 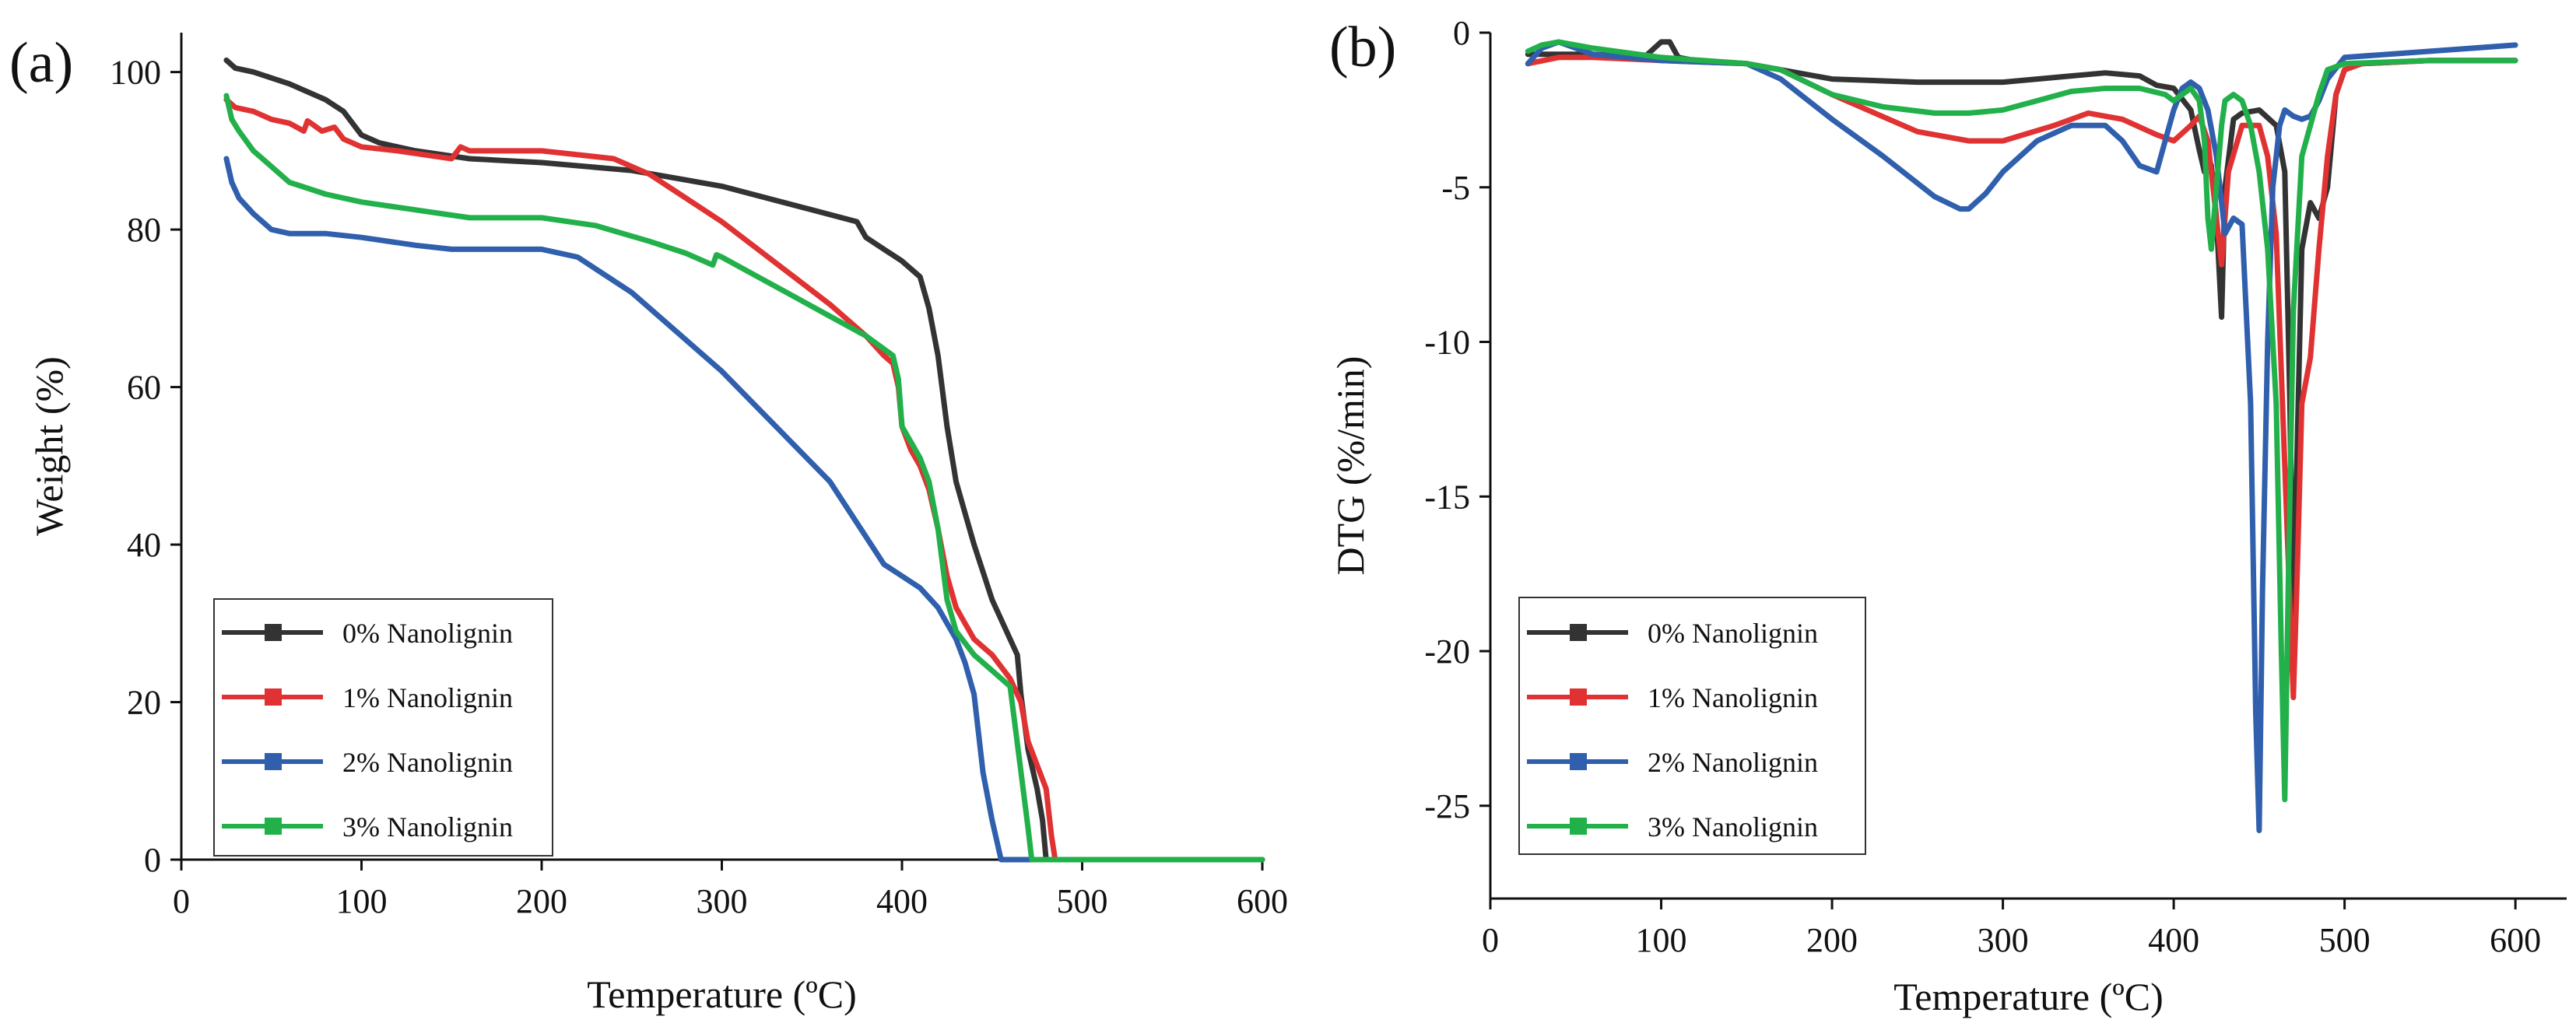 I want to click on y-tick-label: -25, so click(x=1447, y=806).